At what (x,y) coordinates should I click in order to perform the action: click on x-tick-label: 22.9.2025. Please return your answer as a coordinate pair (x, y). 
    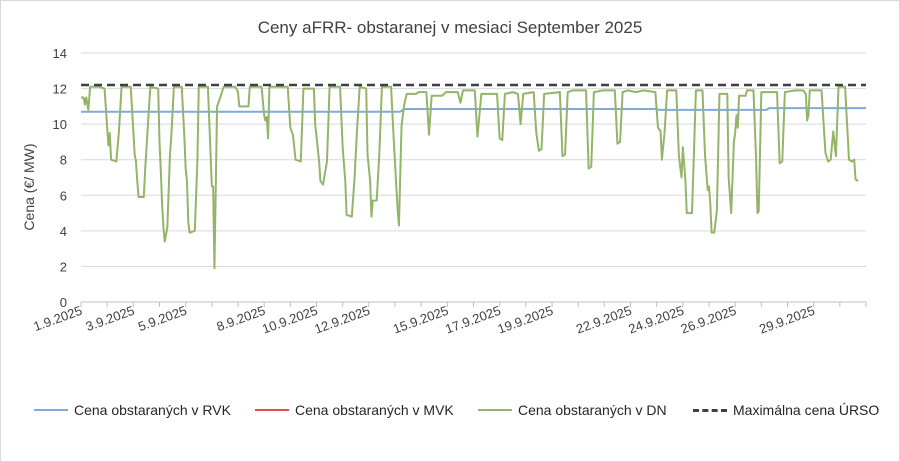
    Looking at the image, I should click on (603, 320).